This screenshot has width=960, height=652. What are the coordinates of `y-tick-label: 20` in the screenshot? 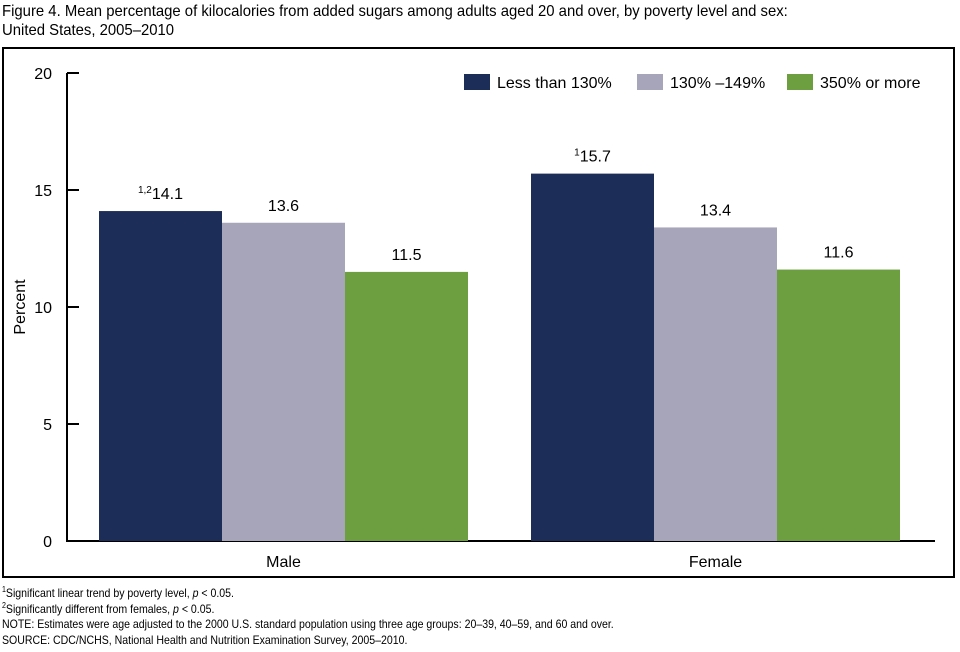 It's located at (43, 74).